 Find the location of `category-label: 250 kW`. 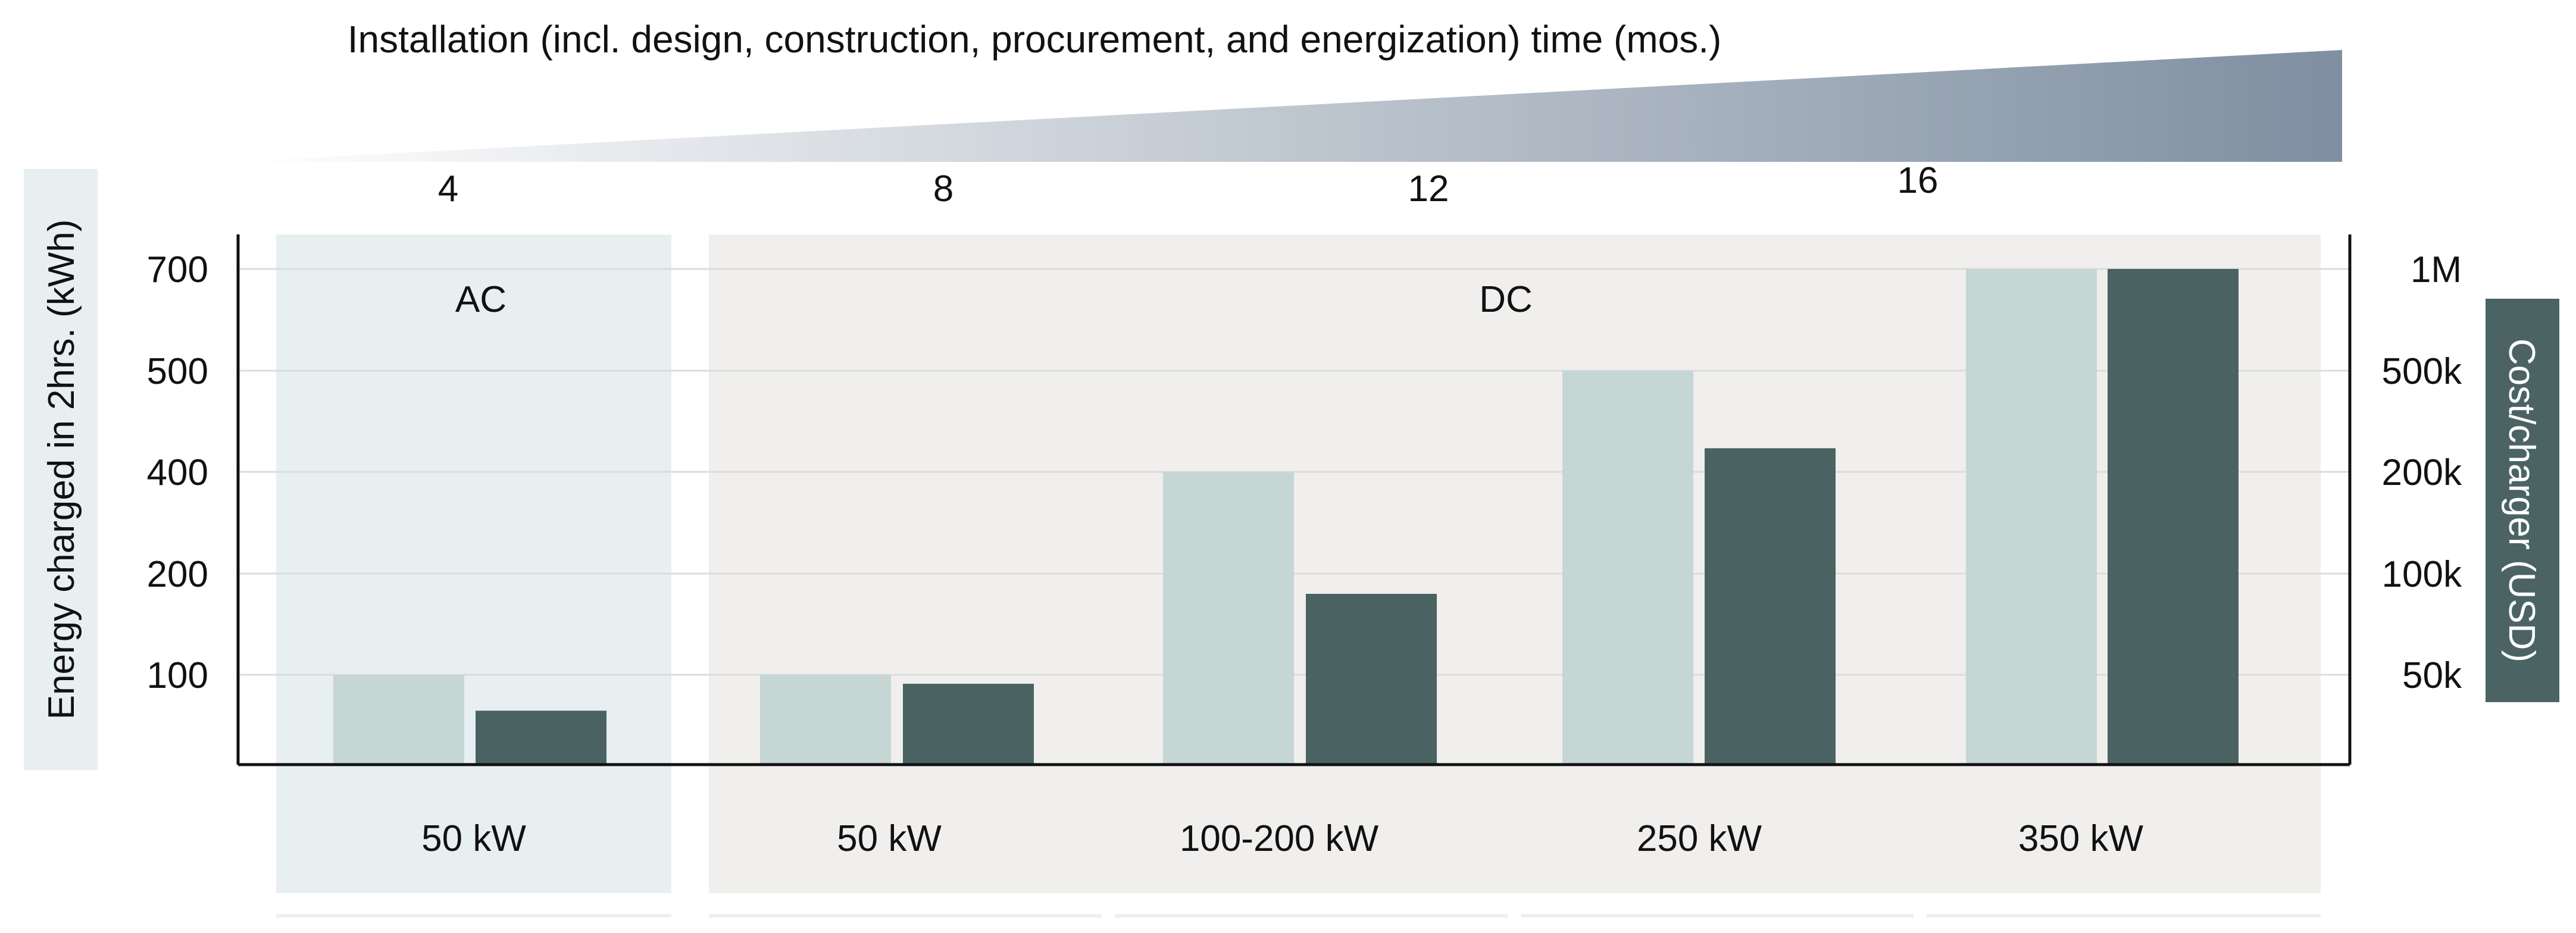

category-label: 250 kW is located at coordinates (1699, 839).